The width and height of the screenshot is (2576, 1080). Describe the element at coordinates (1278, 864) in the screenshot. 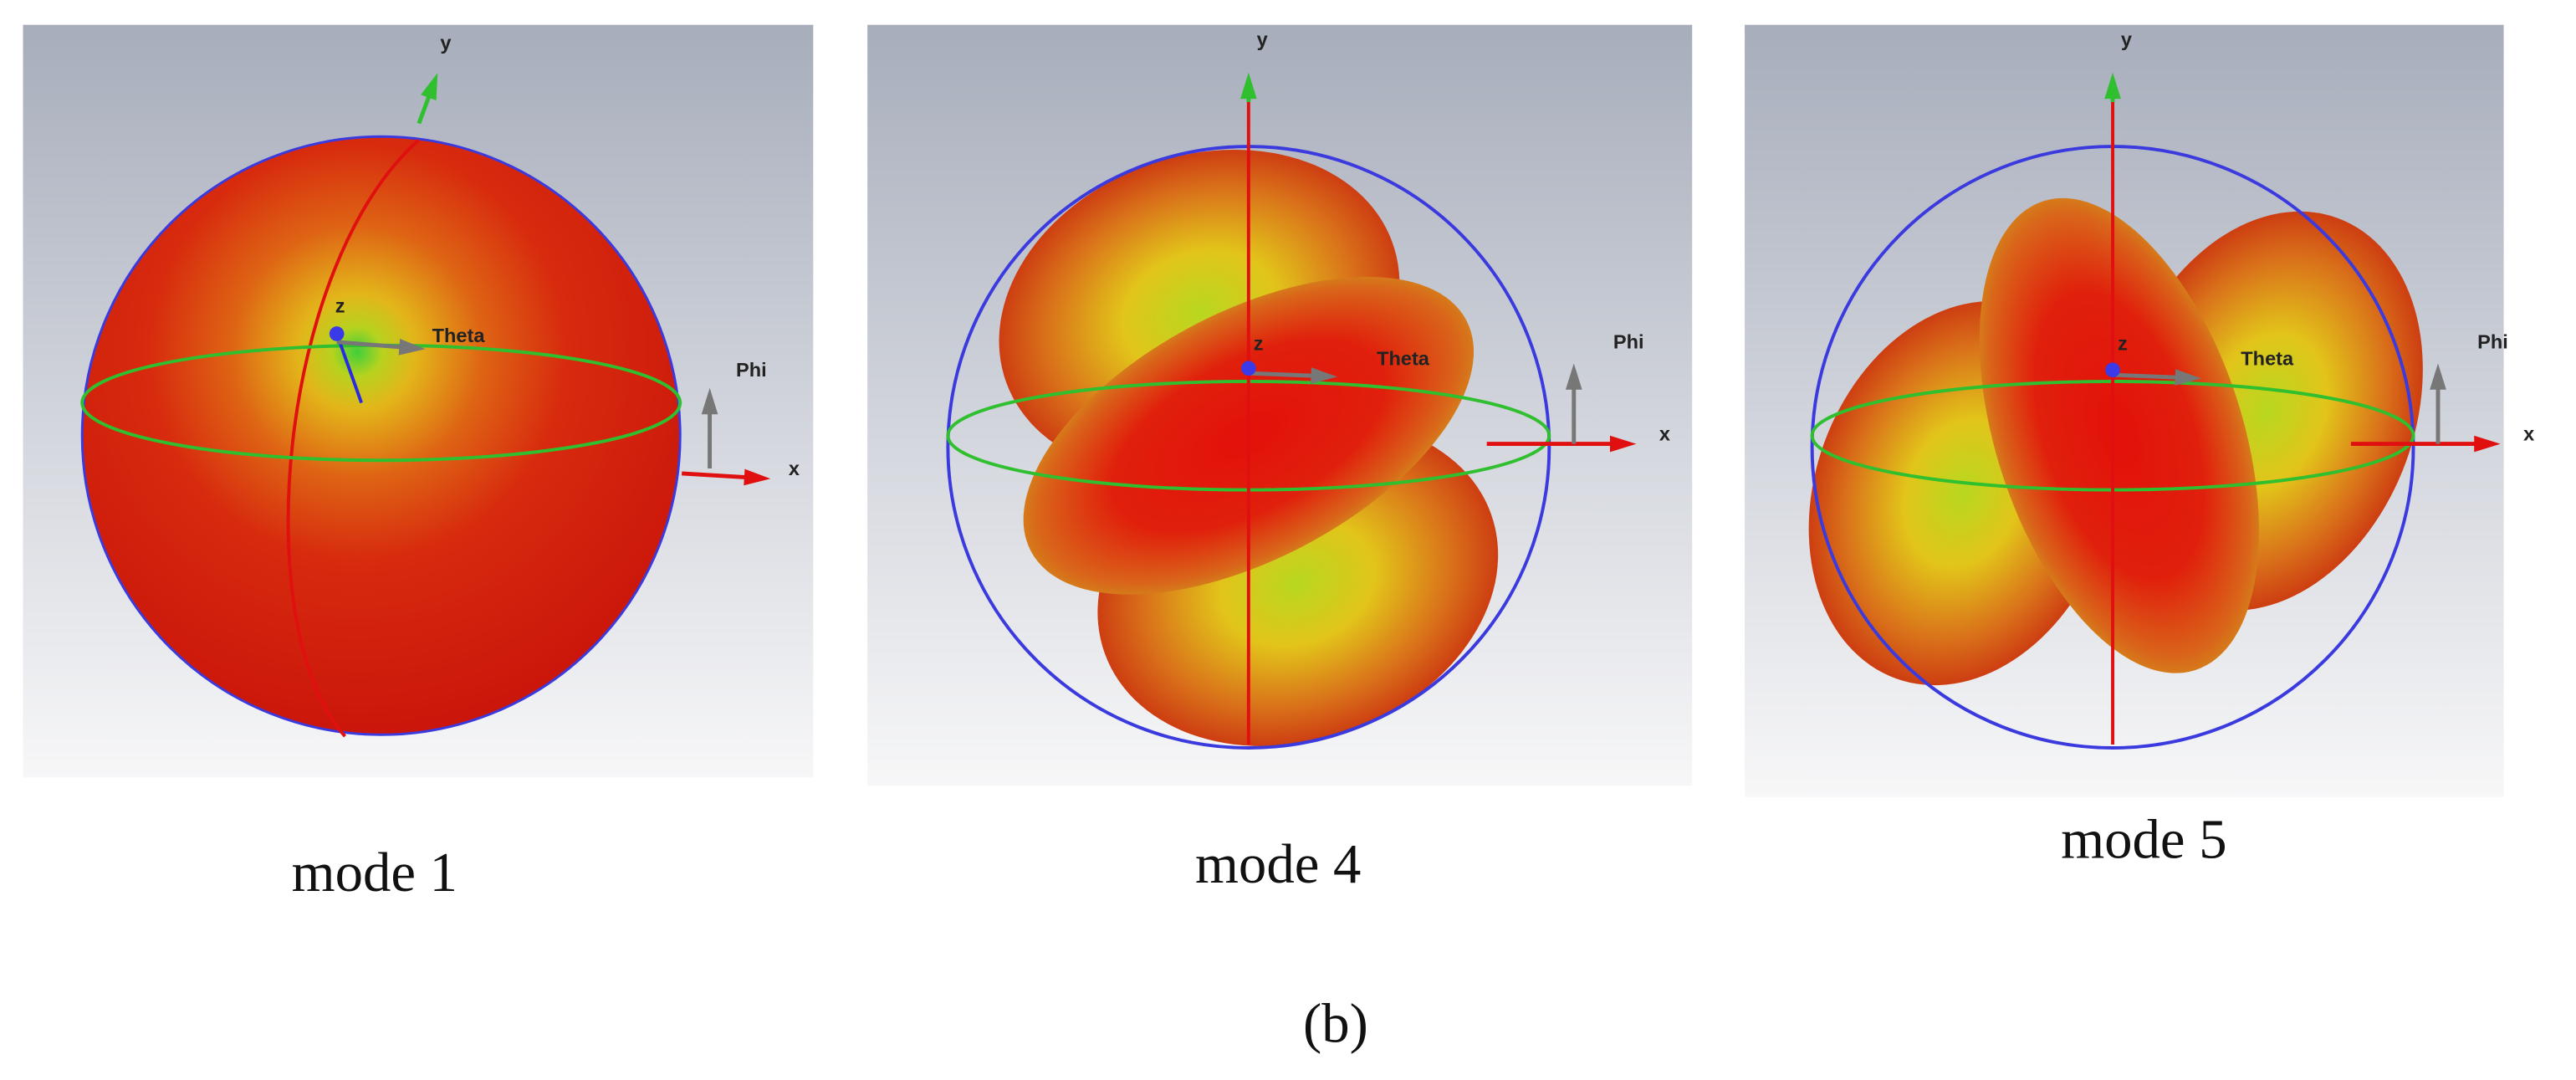

I see `panel-caption: mode 4` at that location.